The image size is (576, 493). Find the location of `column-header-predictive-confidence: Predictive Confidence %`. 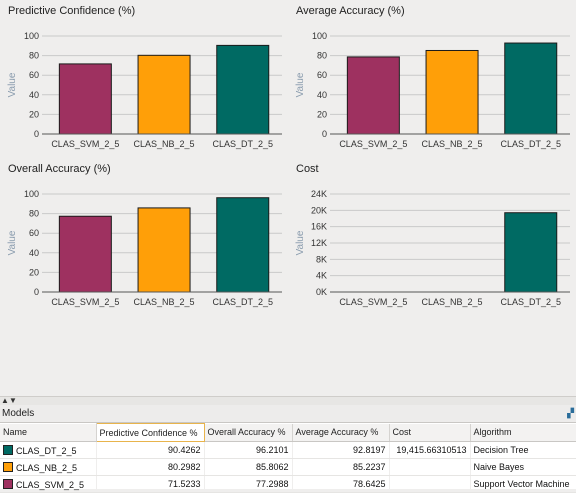

column-header-predictive-confidence: Predictive Confidence % is located at coordinates (150, 432).